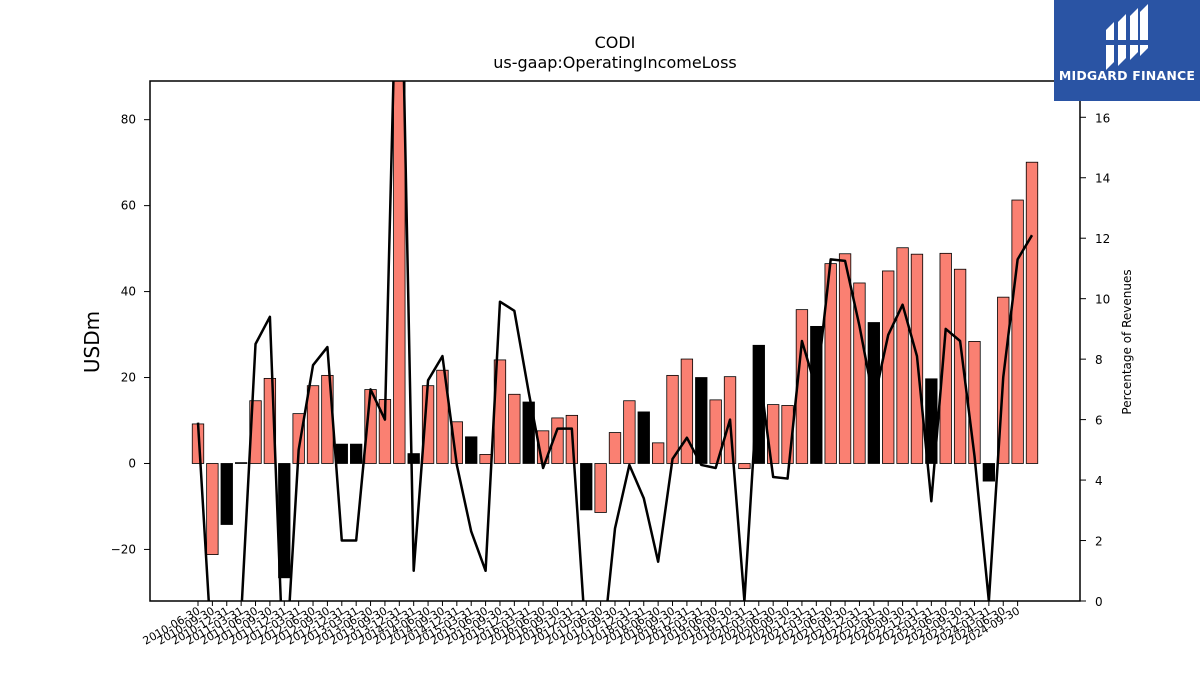  I want to click on y2-tick-label: 2, so click(1099, 542).